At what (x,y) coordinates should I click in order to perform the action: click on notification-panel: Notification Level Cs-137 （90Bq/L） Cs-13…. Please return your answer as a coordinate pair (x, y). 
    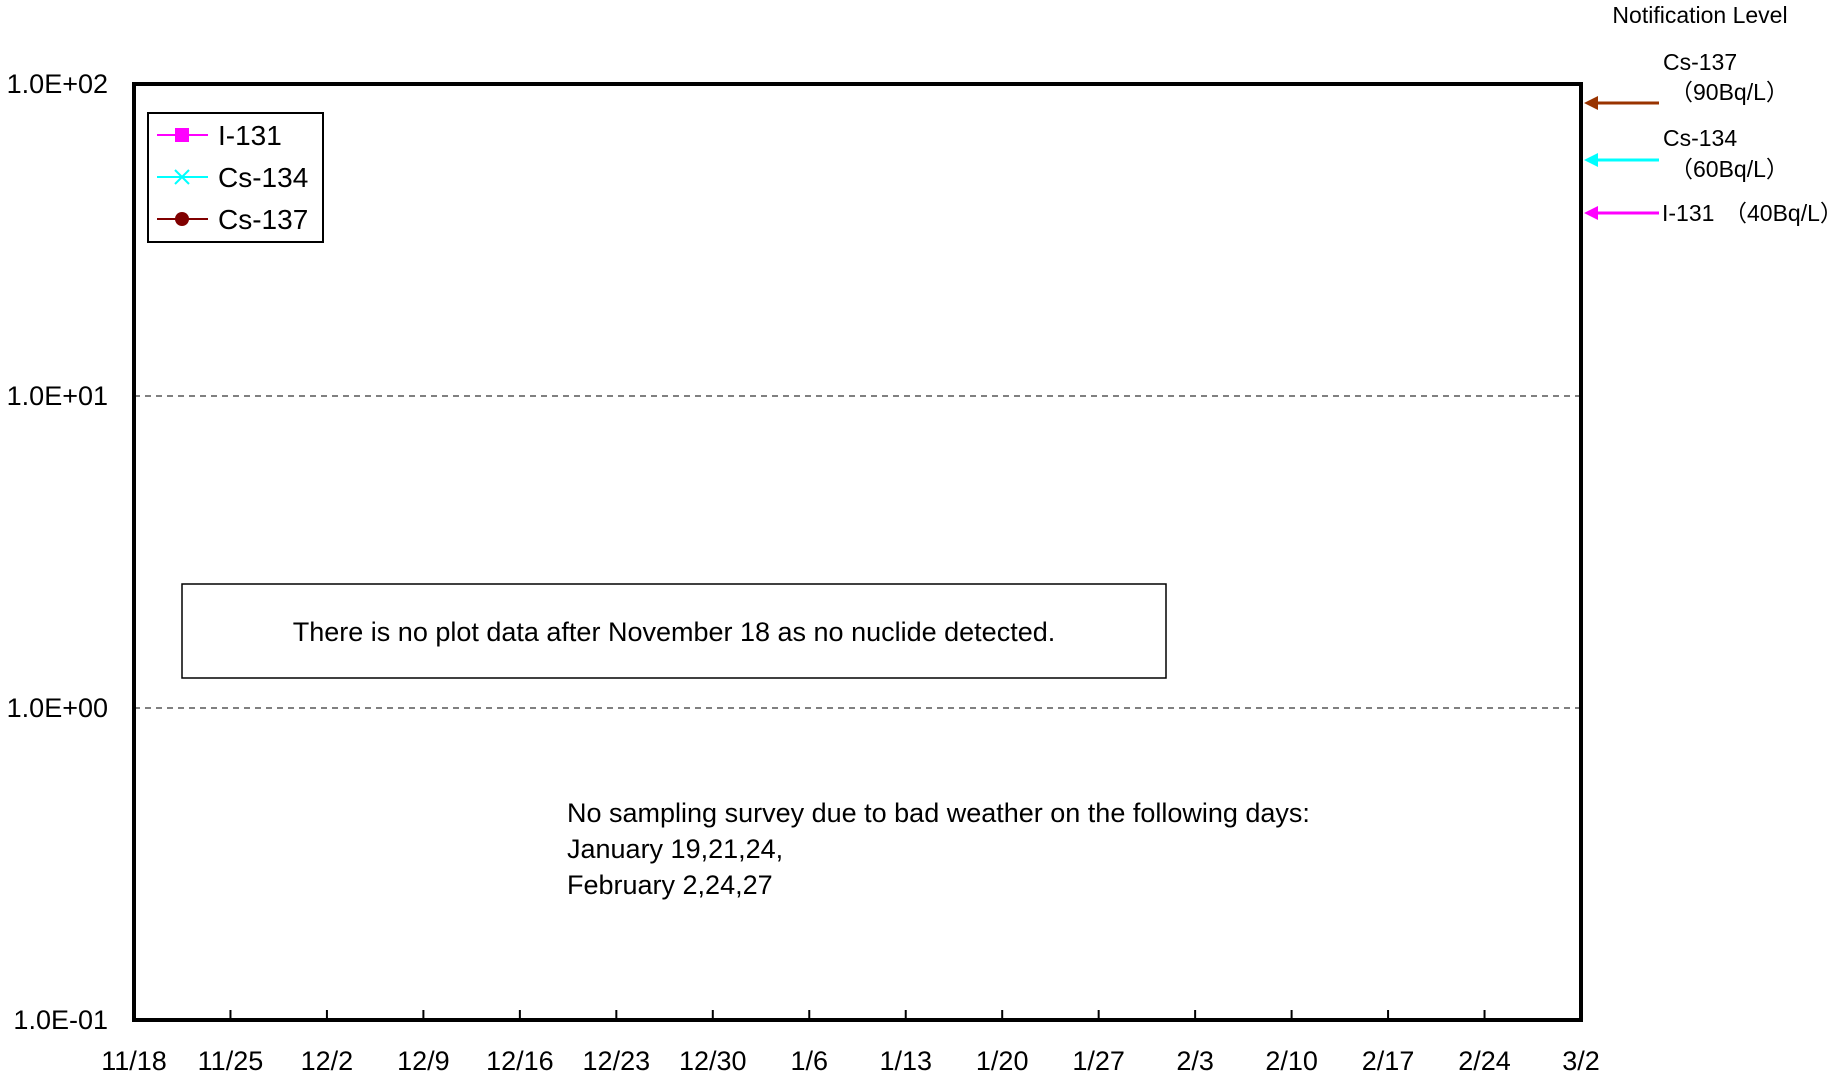
    Looking at the image, I should click on (1710, 114).